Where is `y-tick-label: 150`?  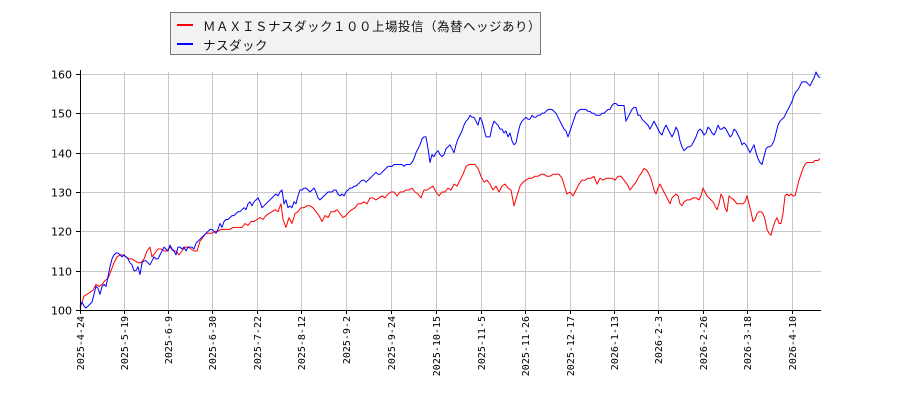
y-tick-label: 150 is located at coordinates (61, 114).